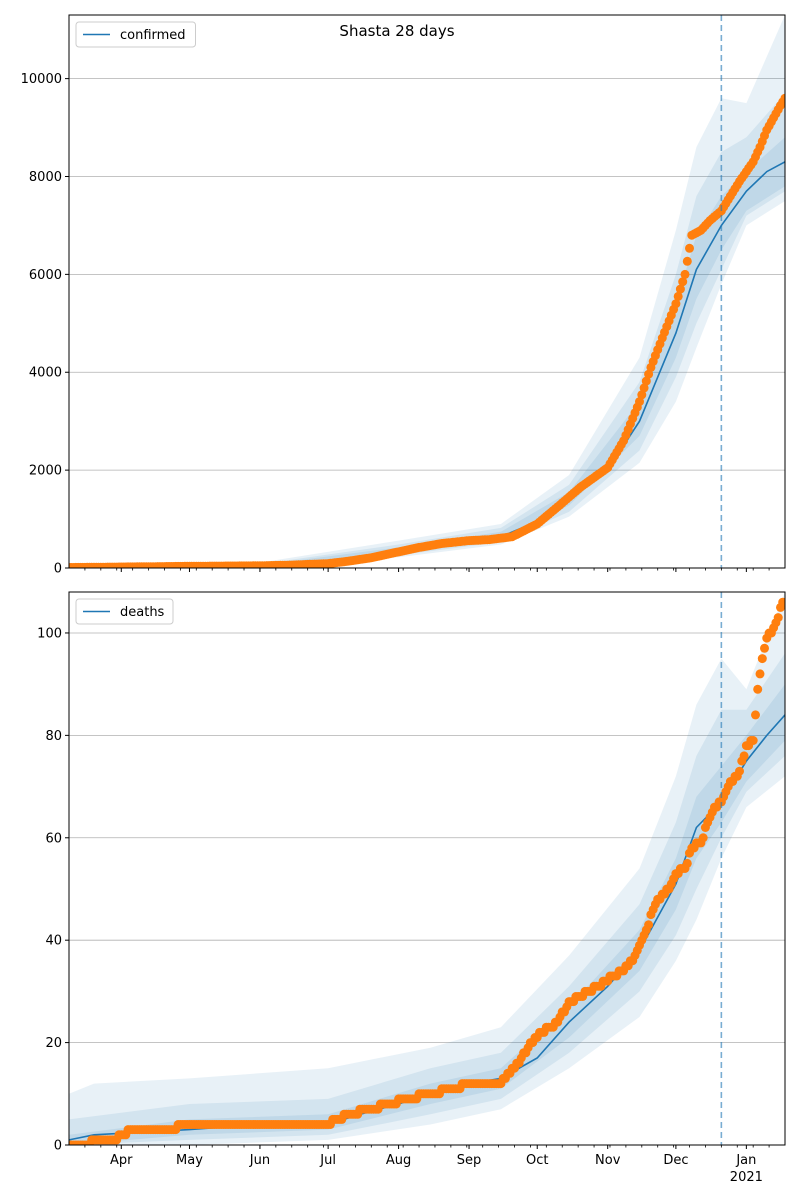 The image size is (800, 1200). What do you see at coordinates (45, 177) in the screenshot?
I see `y-tick-label: 8000` at bounding box center [45, 177].